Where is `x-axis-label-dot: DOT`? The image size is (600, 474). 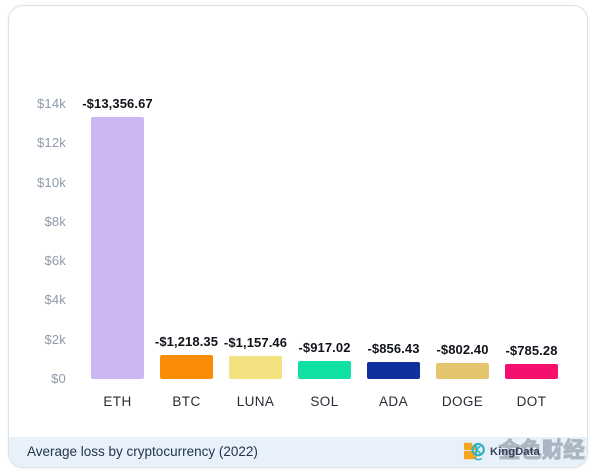
x-axis-label-dot: DOT is located at coordinates (531, 401).